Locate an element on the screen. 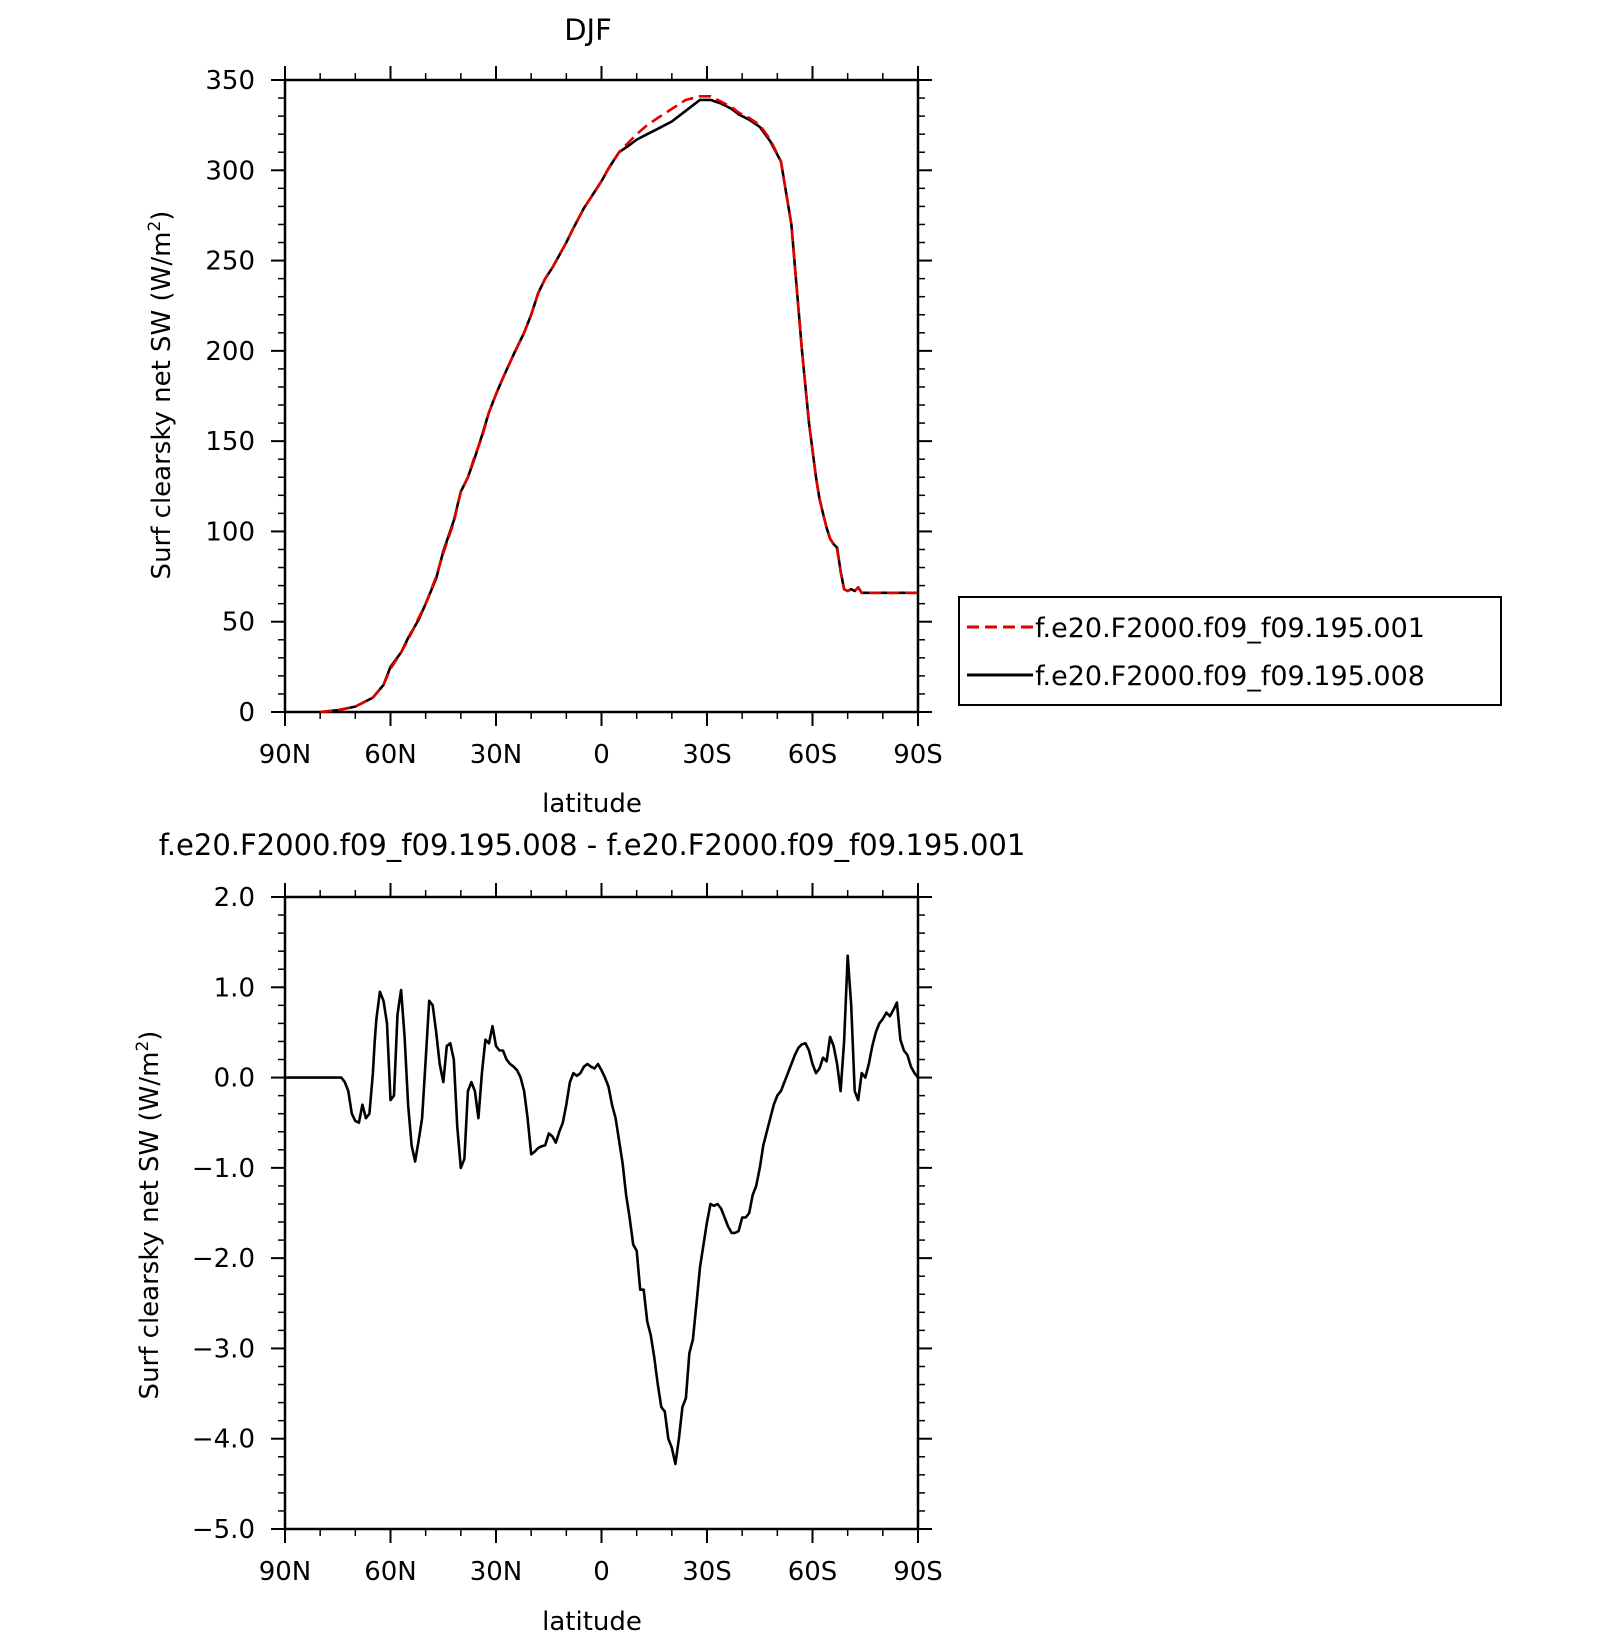 This screenshot has height=1635, width=1599. top-y-tick-label: 350 is located at coordinates (230, 81).